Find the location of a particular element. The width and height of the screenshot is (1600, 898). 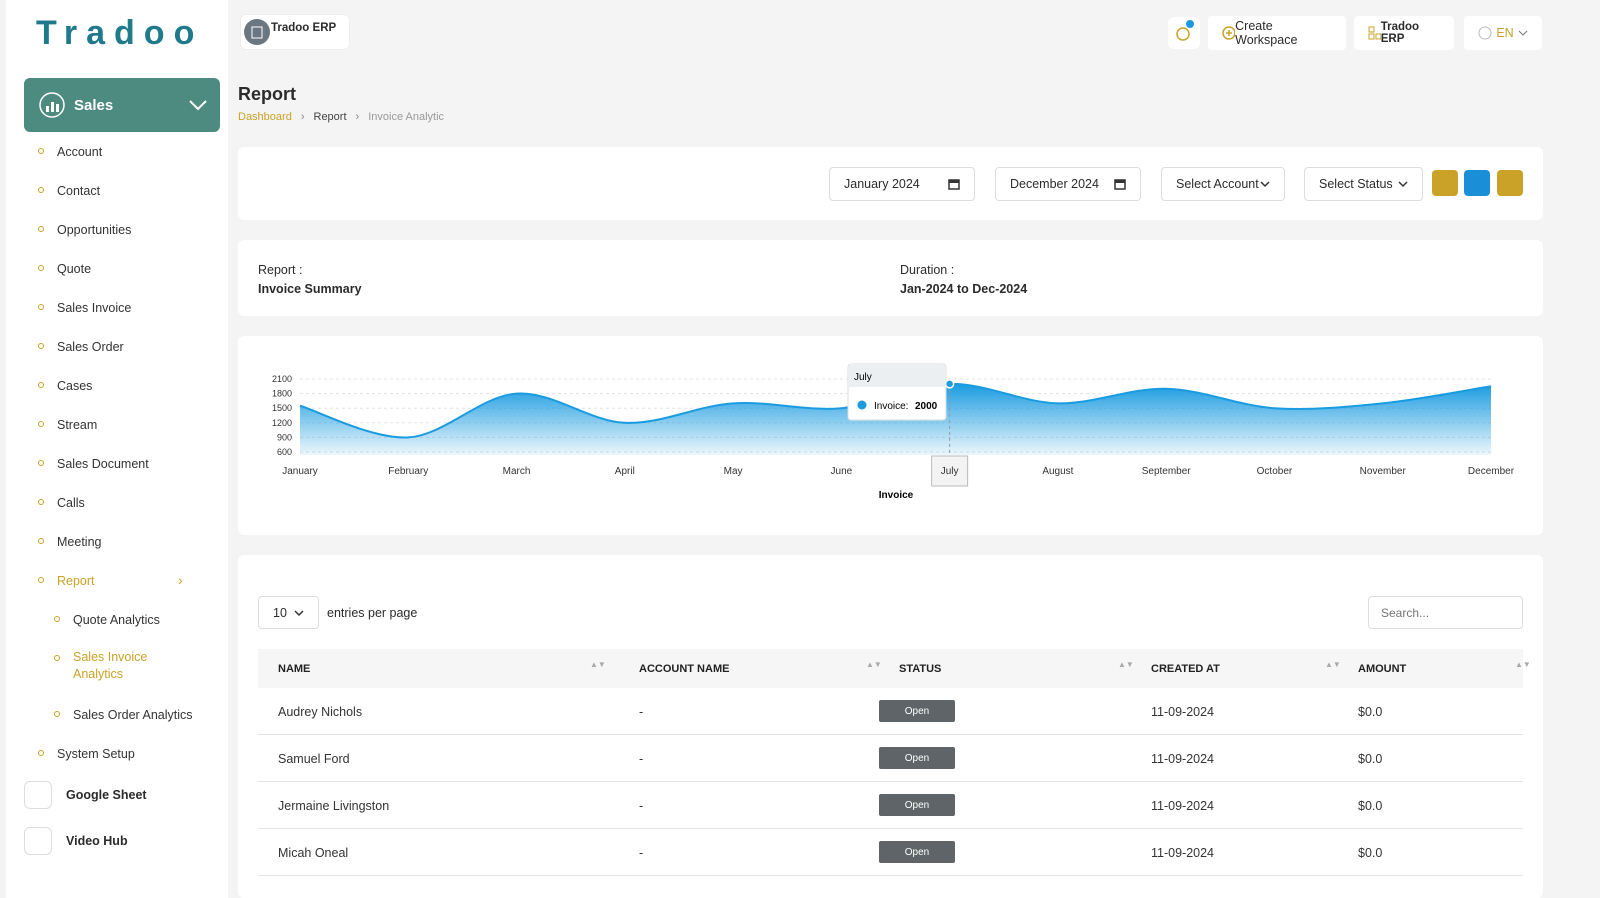

nav-item: Sales Invoice is located at coordinates (84, 308).